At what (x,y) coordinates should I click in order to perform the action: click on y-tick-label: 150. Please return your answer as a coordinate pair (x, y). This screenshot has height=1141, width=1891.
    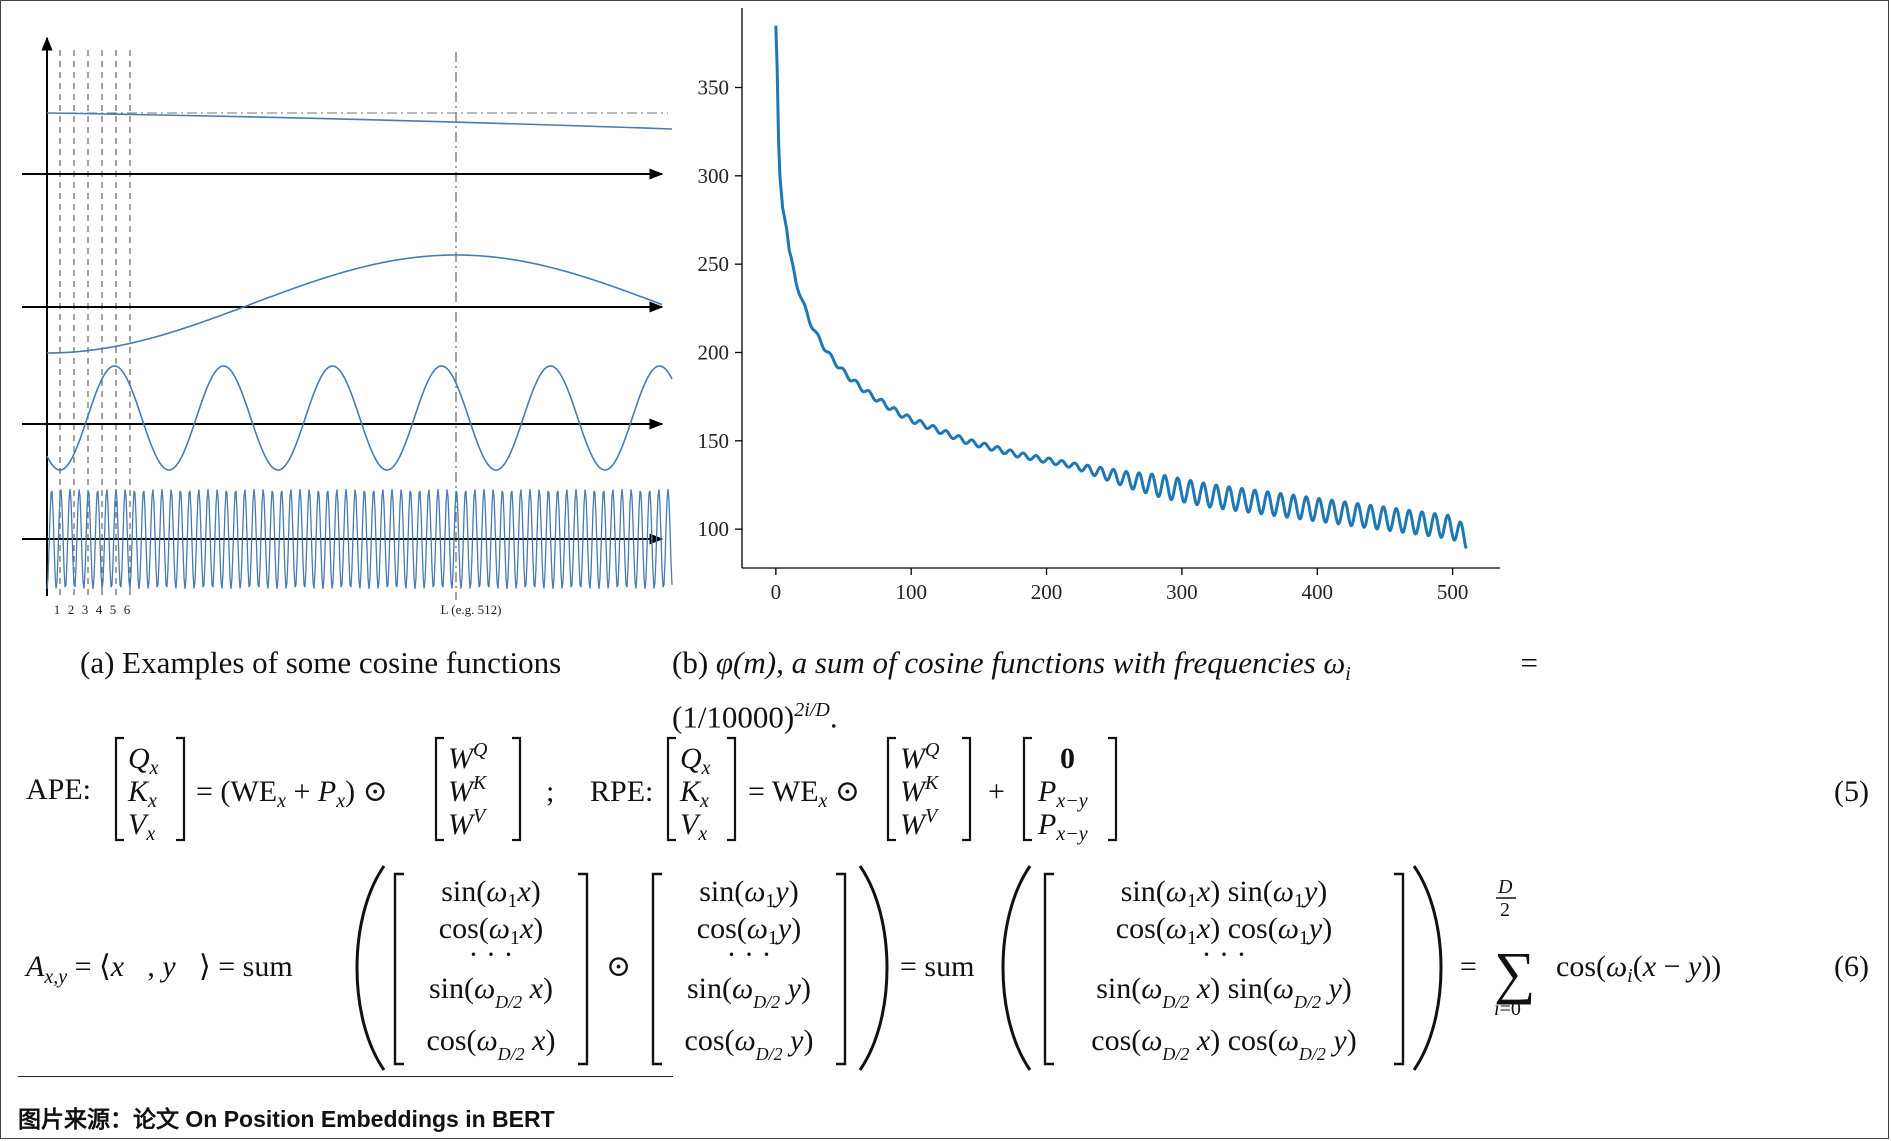
    Looking at the image, I should click on (714, 441).